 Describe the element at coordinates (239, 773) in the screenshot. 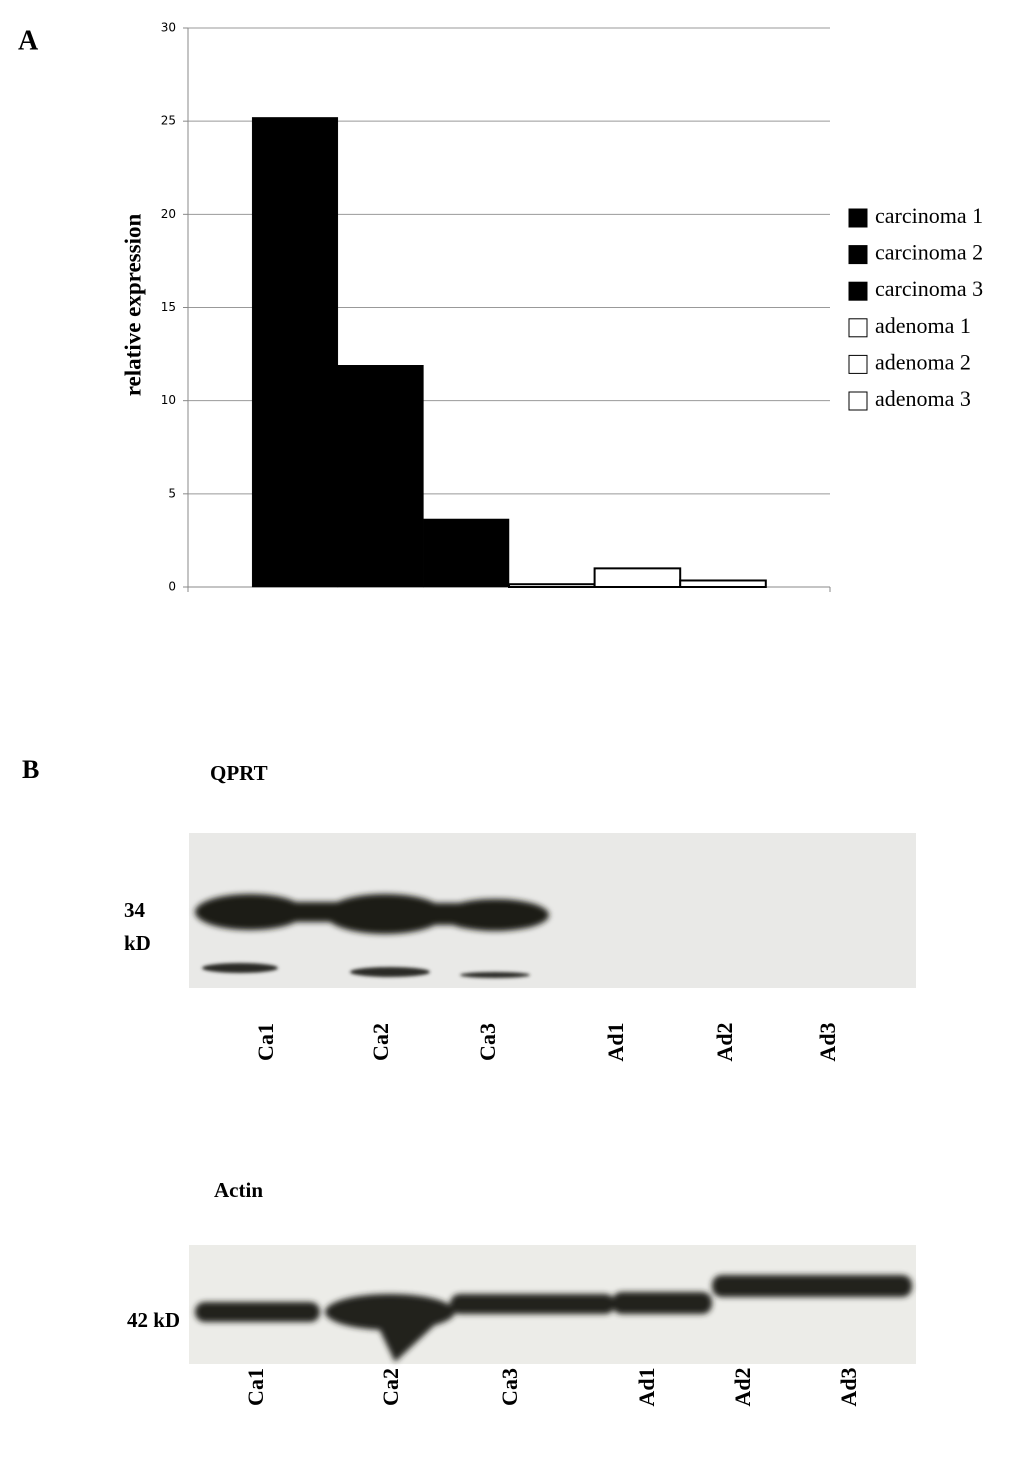

I see `blot-title: QPRT` at that location.